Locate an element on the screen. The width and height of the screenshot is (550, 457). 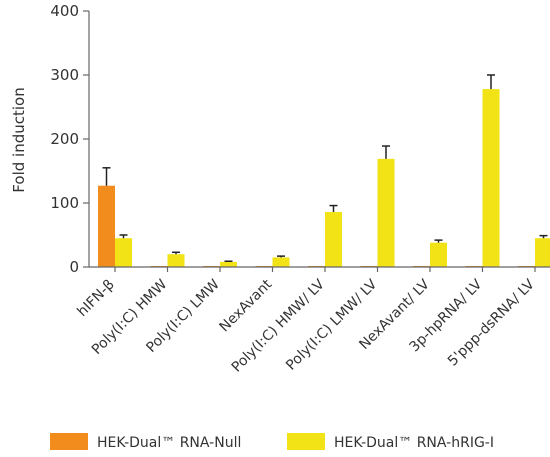
x-category-label: 5'ppp-dsRNA/ LV is located at coordinates (491, 322).